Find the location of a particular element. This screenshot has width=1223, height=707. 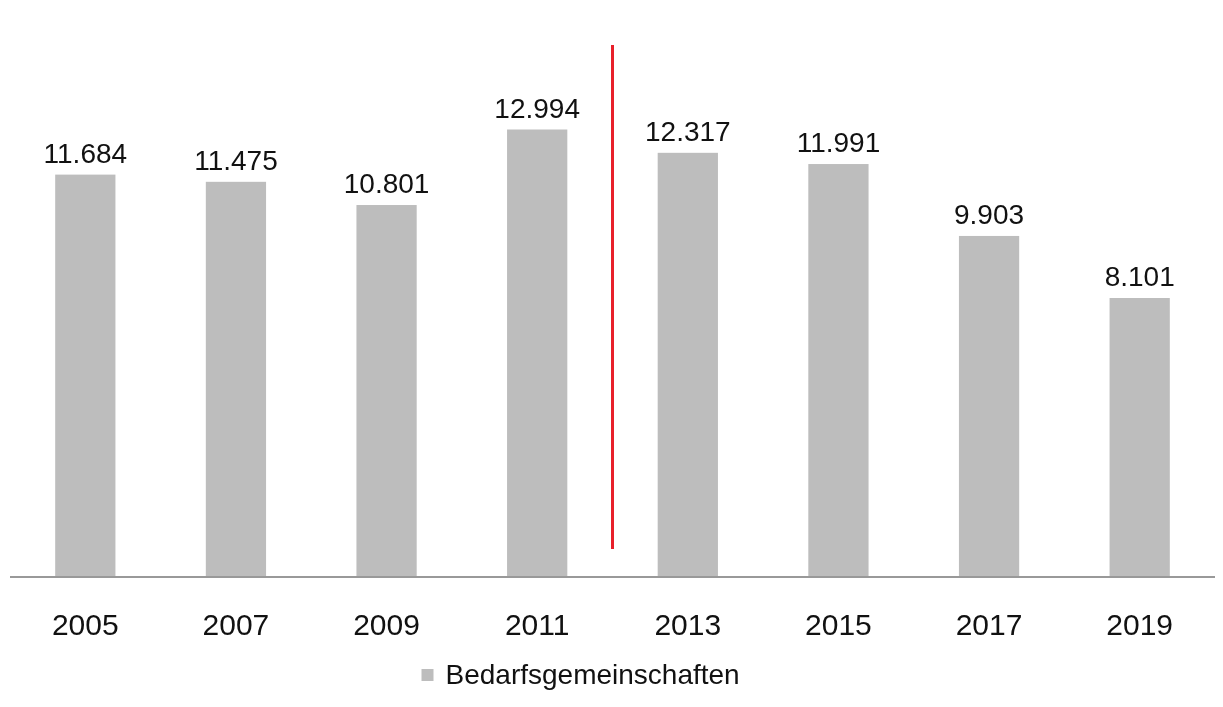

x-tick-label: 2009 is located at coordinates (386, 624).